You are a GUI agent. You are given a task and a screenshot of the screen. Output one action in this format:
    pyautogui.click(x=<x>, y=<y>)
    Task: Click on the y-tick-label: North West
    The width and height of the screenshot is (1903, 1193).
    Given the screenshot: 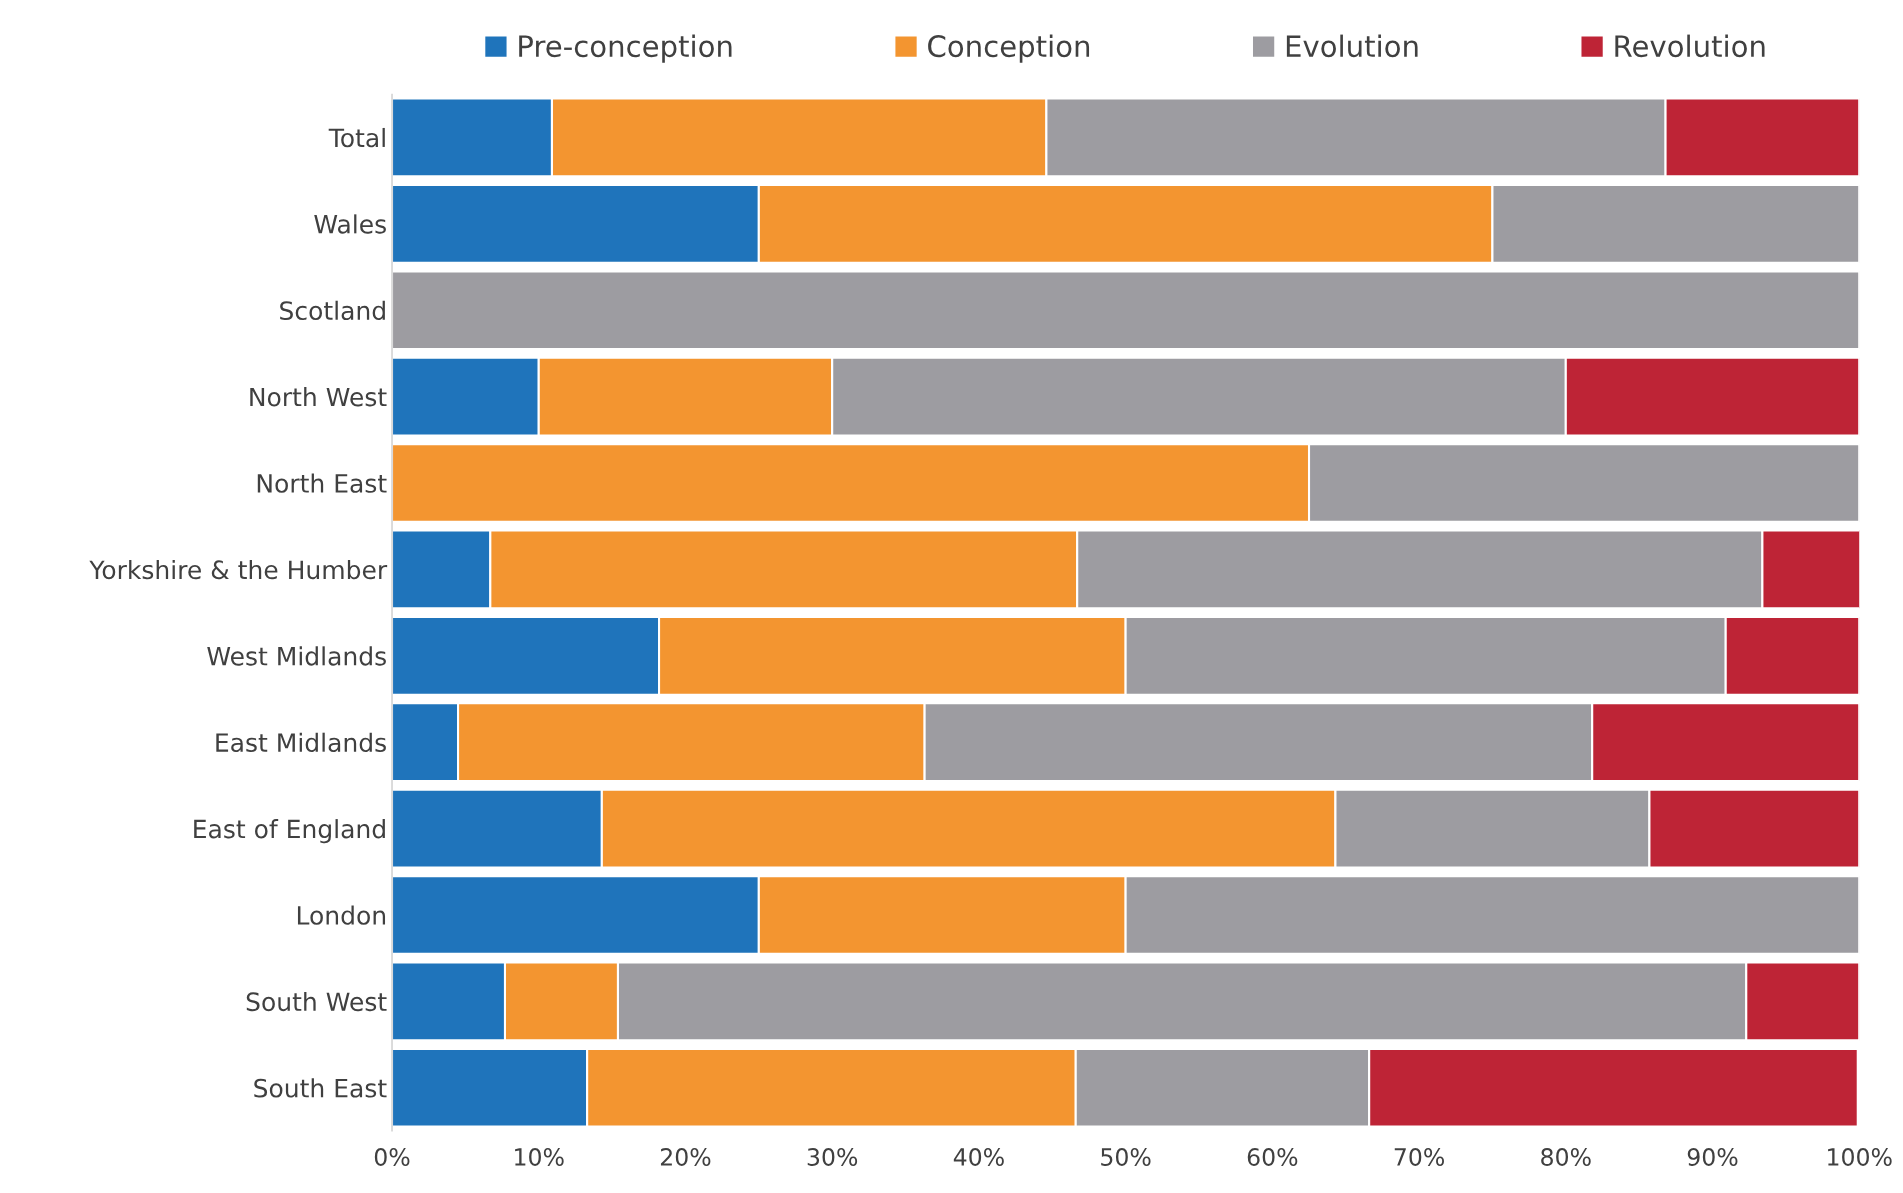 What is the action you would take?
    pyautogui.click(x=318, y=397)
    